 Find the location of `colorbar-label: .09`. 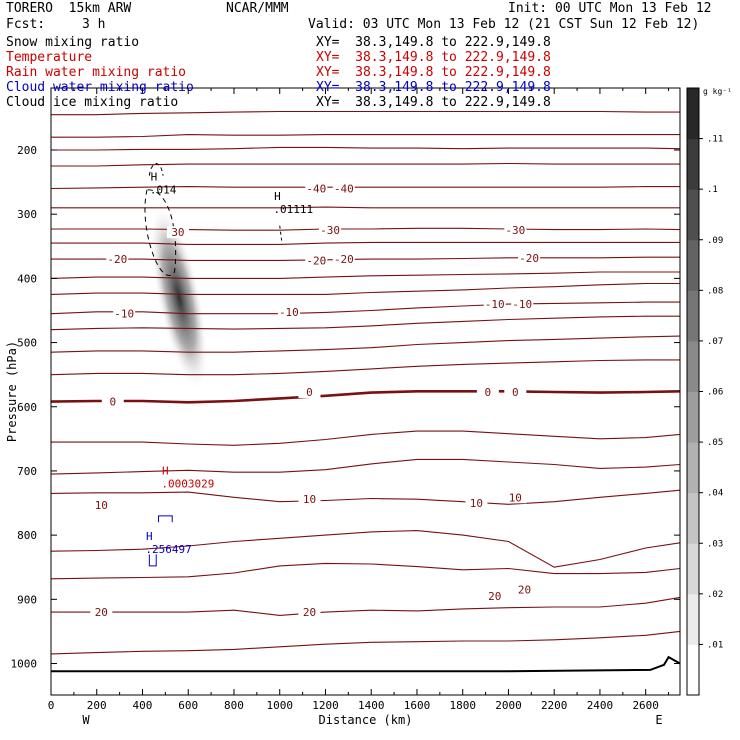

colorbar-label: .09 is located at coordinates (715, 241).